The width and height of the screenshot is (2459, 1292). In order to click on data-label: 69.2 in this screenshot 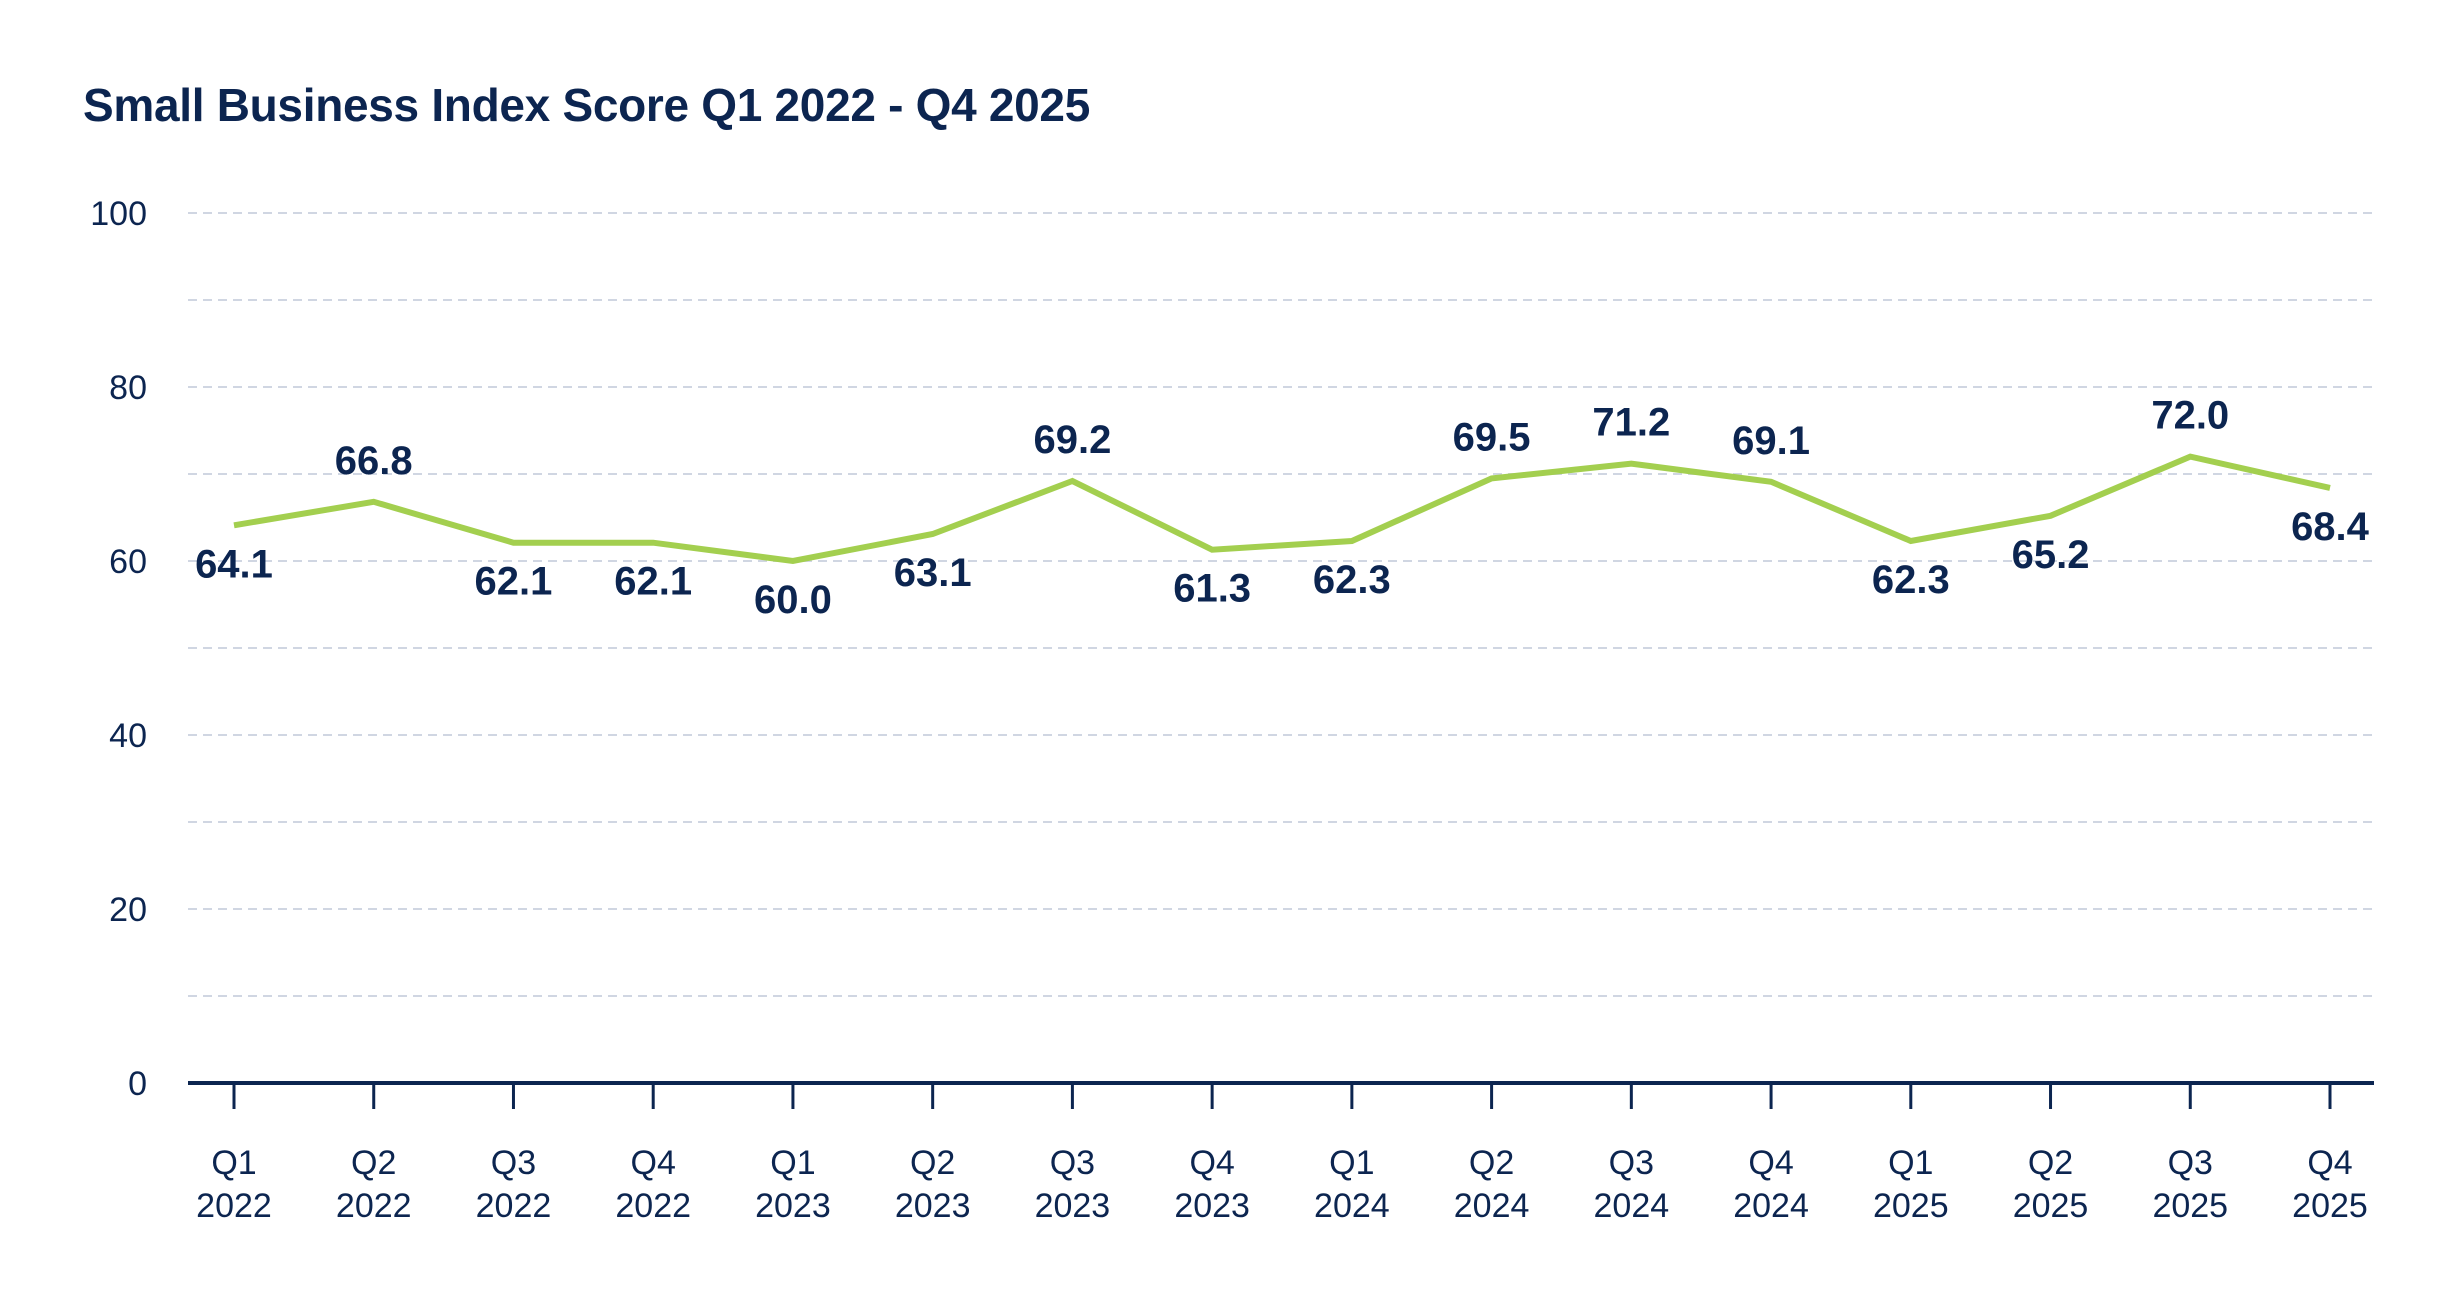, I will do `click(1072, 440)`.